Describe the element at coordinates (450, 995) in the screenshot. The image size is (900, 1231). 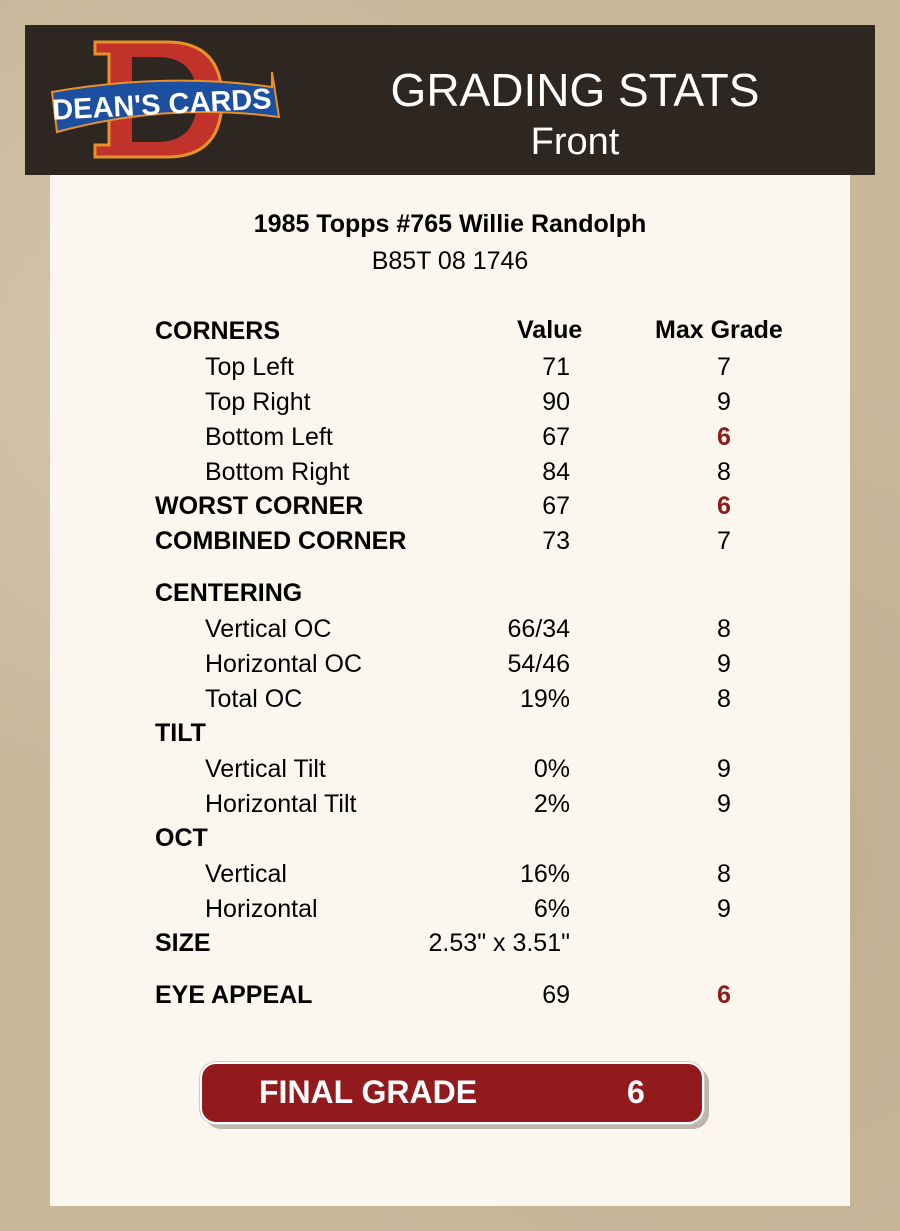
I see `stat-row: EYE APPEAL 69 6` at that location.